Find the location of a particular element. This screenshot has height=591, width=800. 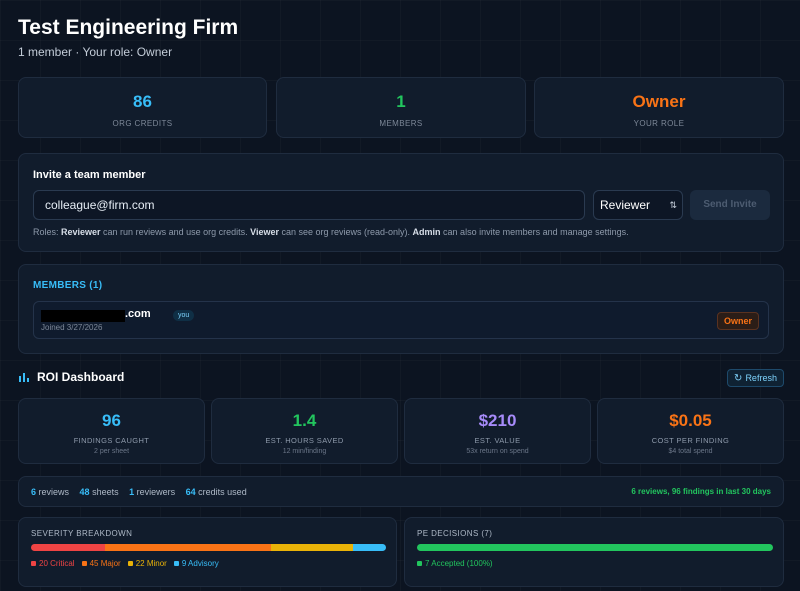

page-subtitle: 1 member · Your role: Owner is located at coordinates (95, 52).